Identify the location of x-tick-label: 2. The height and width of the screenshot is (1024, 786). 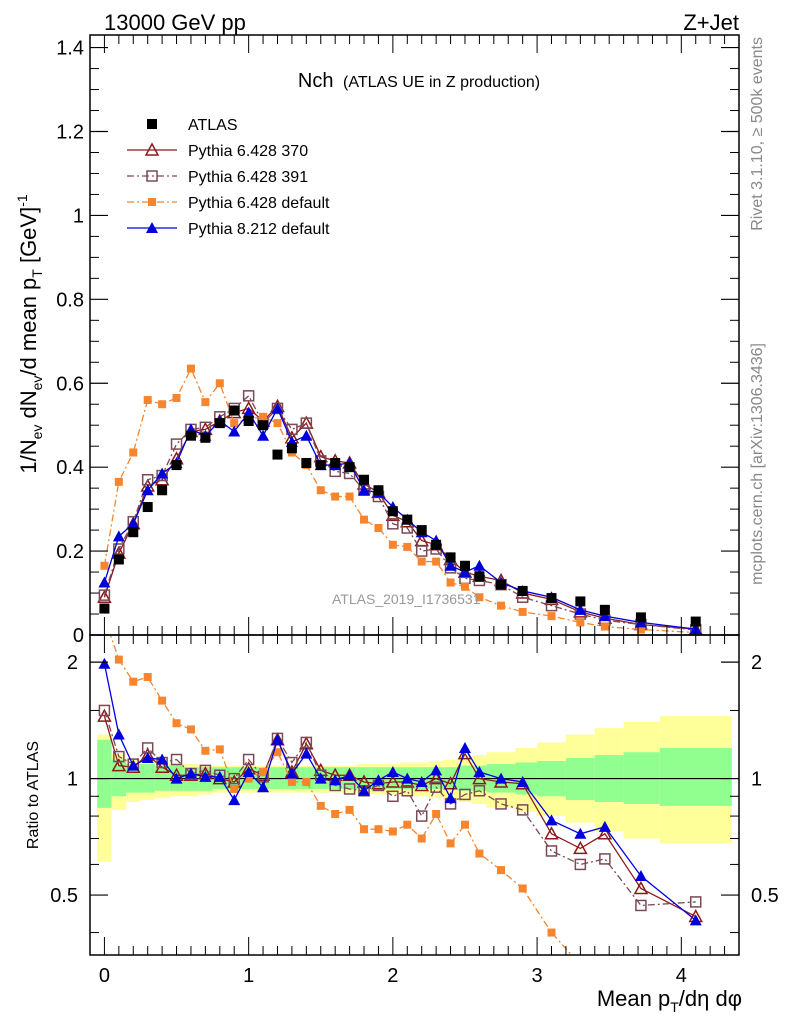
(392, 976).